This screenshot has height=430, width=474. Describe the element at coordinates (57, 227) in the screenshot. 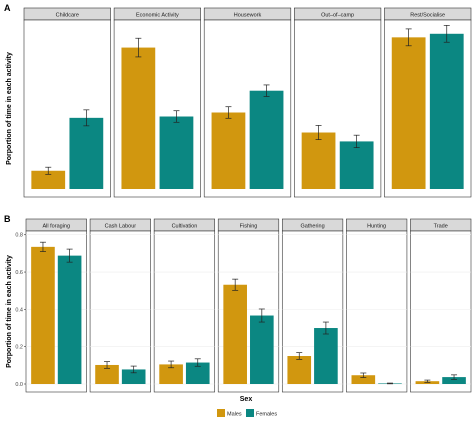

I see `facet-label: All foraging` at that location.